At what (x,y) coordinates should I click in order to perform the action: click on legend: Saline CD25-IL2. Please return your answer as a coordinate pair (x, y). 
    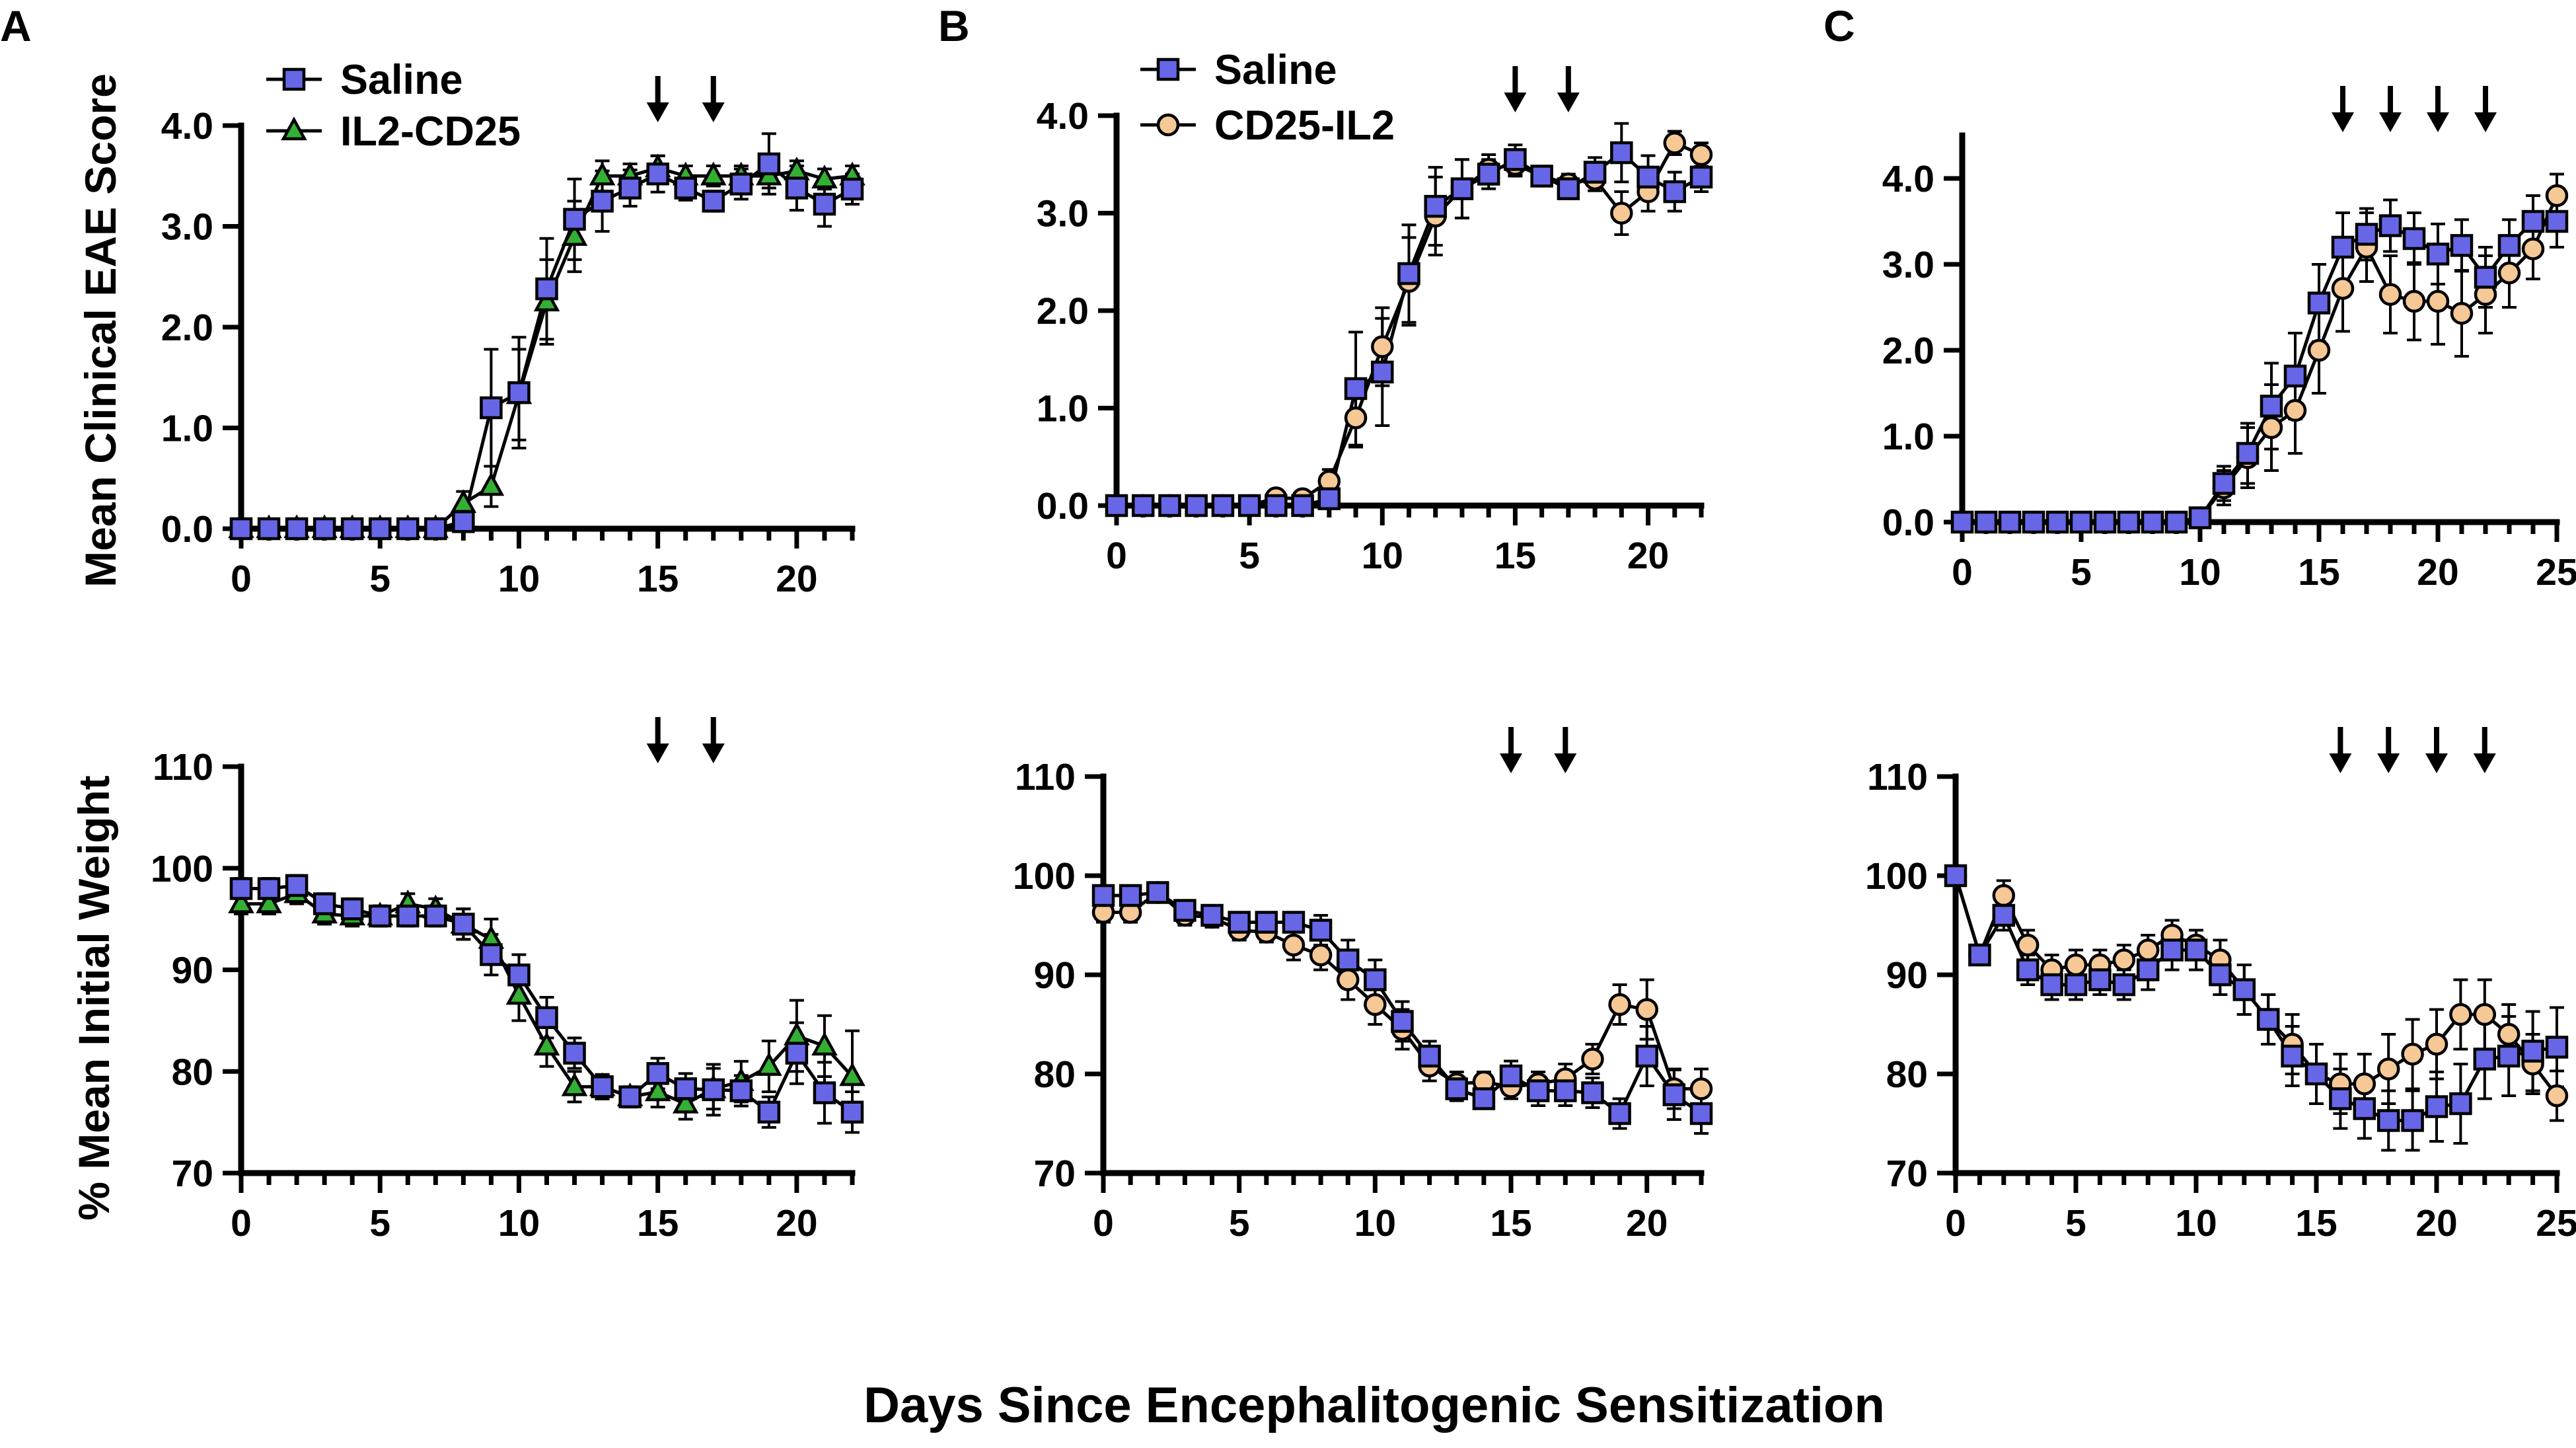
    Looking at the image, I should click on (1267, 98).